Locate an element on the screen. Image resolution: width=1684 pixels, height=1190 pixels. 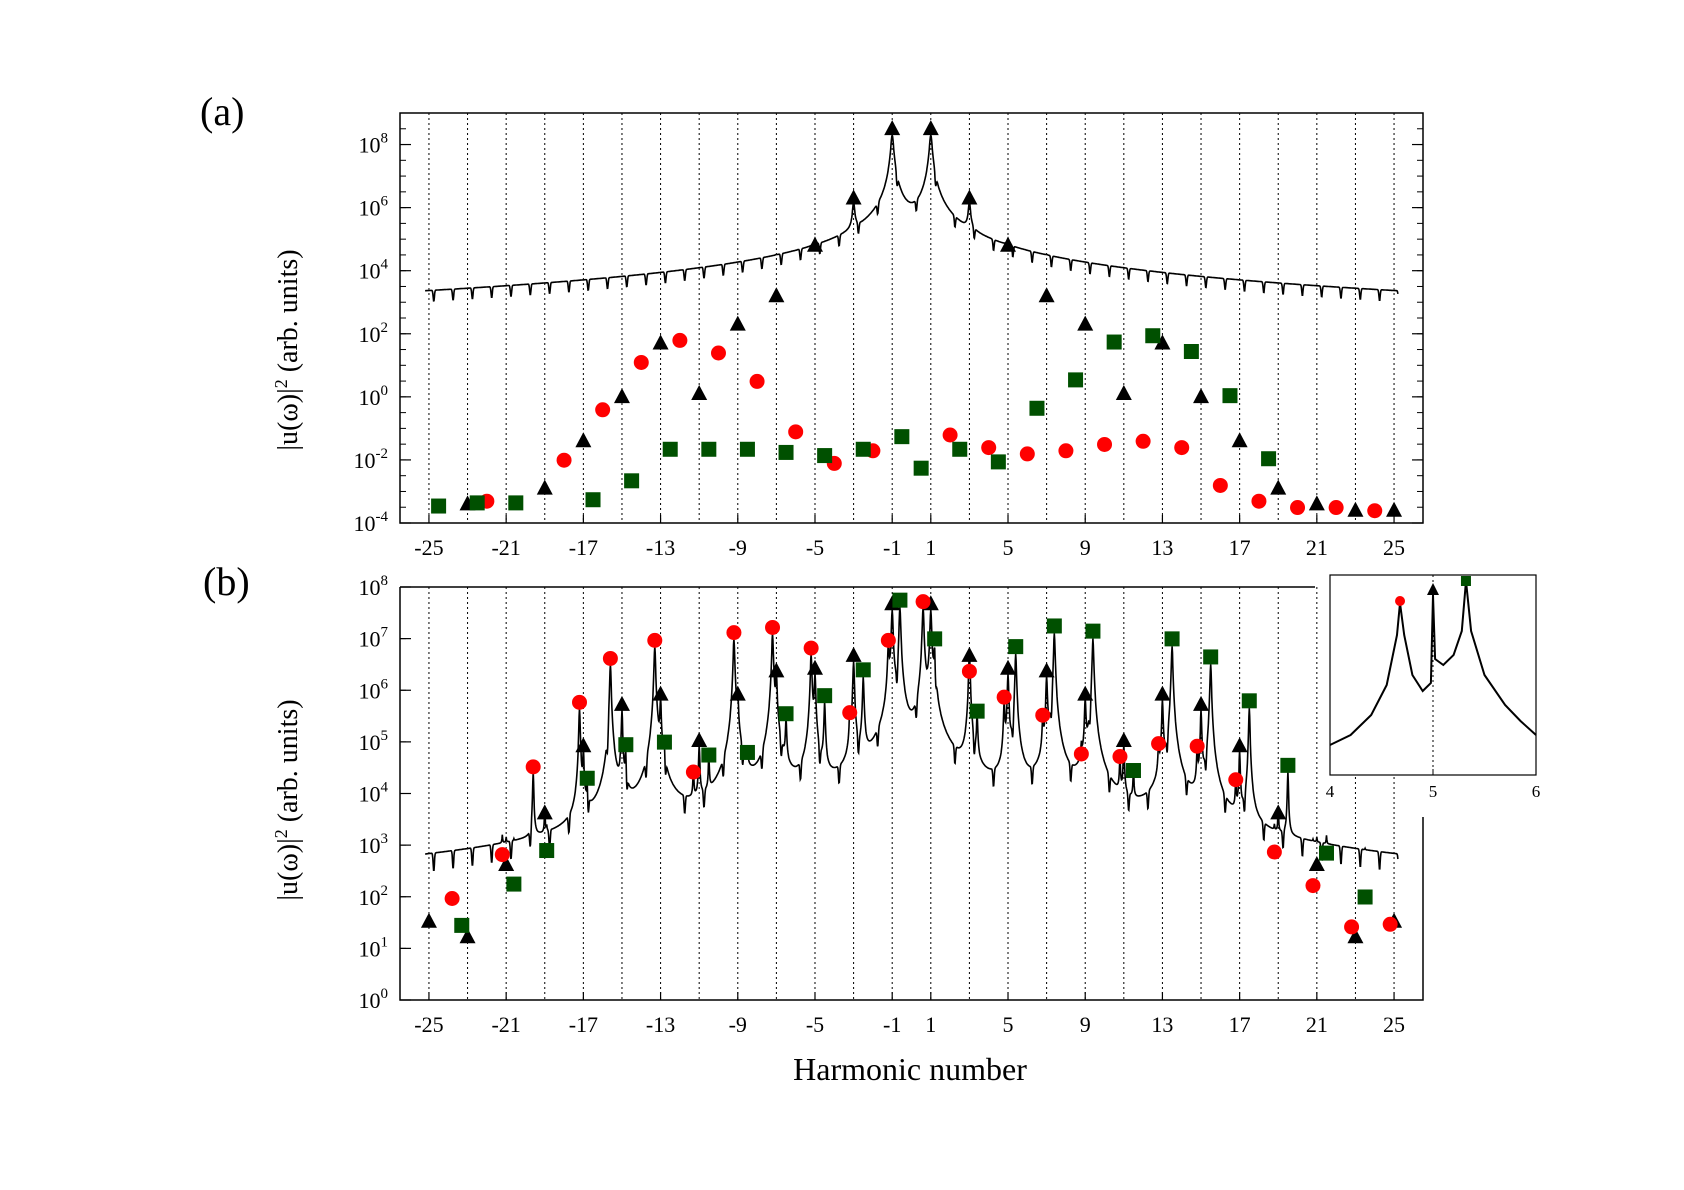
y-tick-label: 10² is located at coordinates (374, 896).